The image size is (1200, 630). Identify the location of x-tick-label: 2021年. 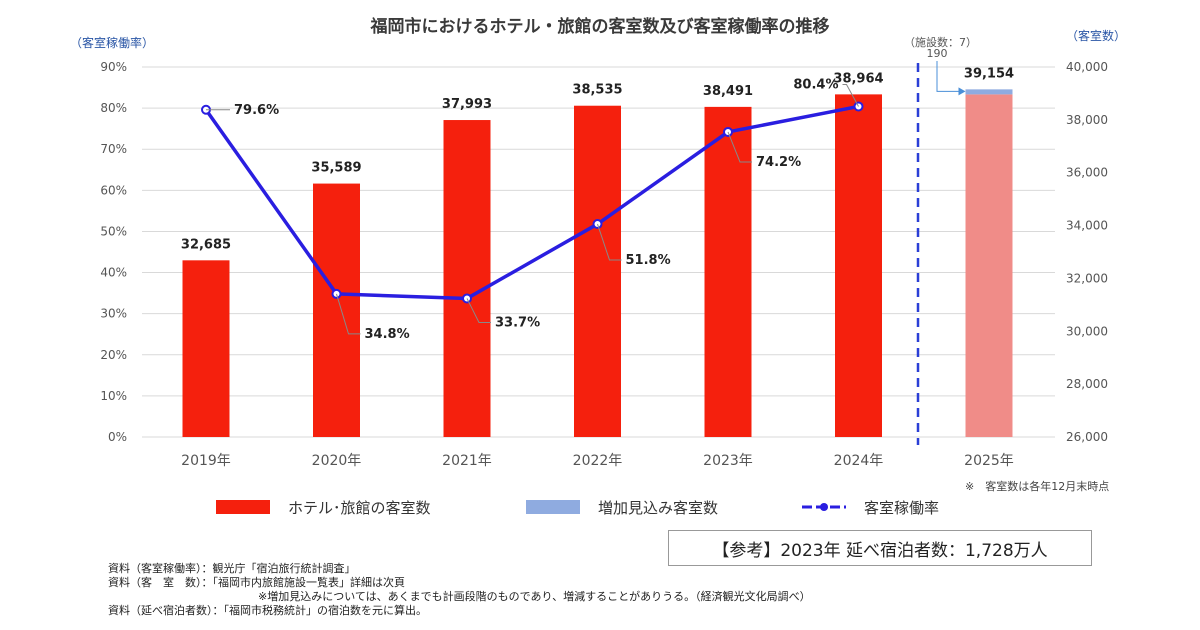
(467, 461).